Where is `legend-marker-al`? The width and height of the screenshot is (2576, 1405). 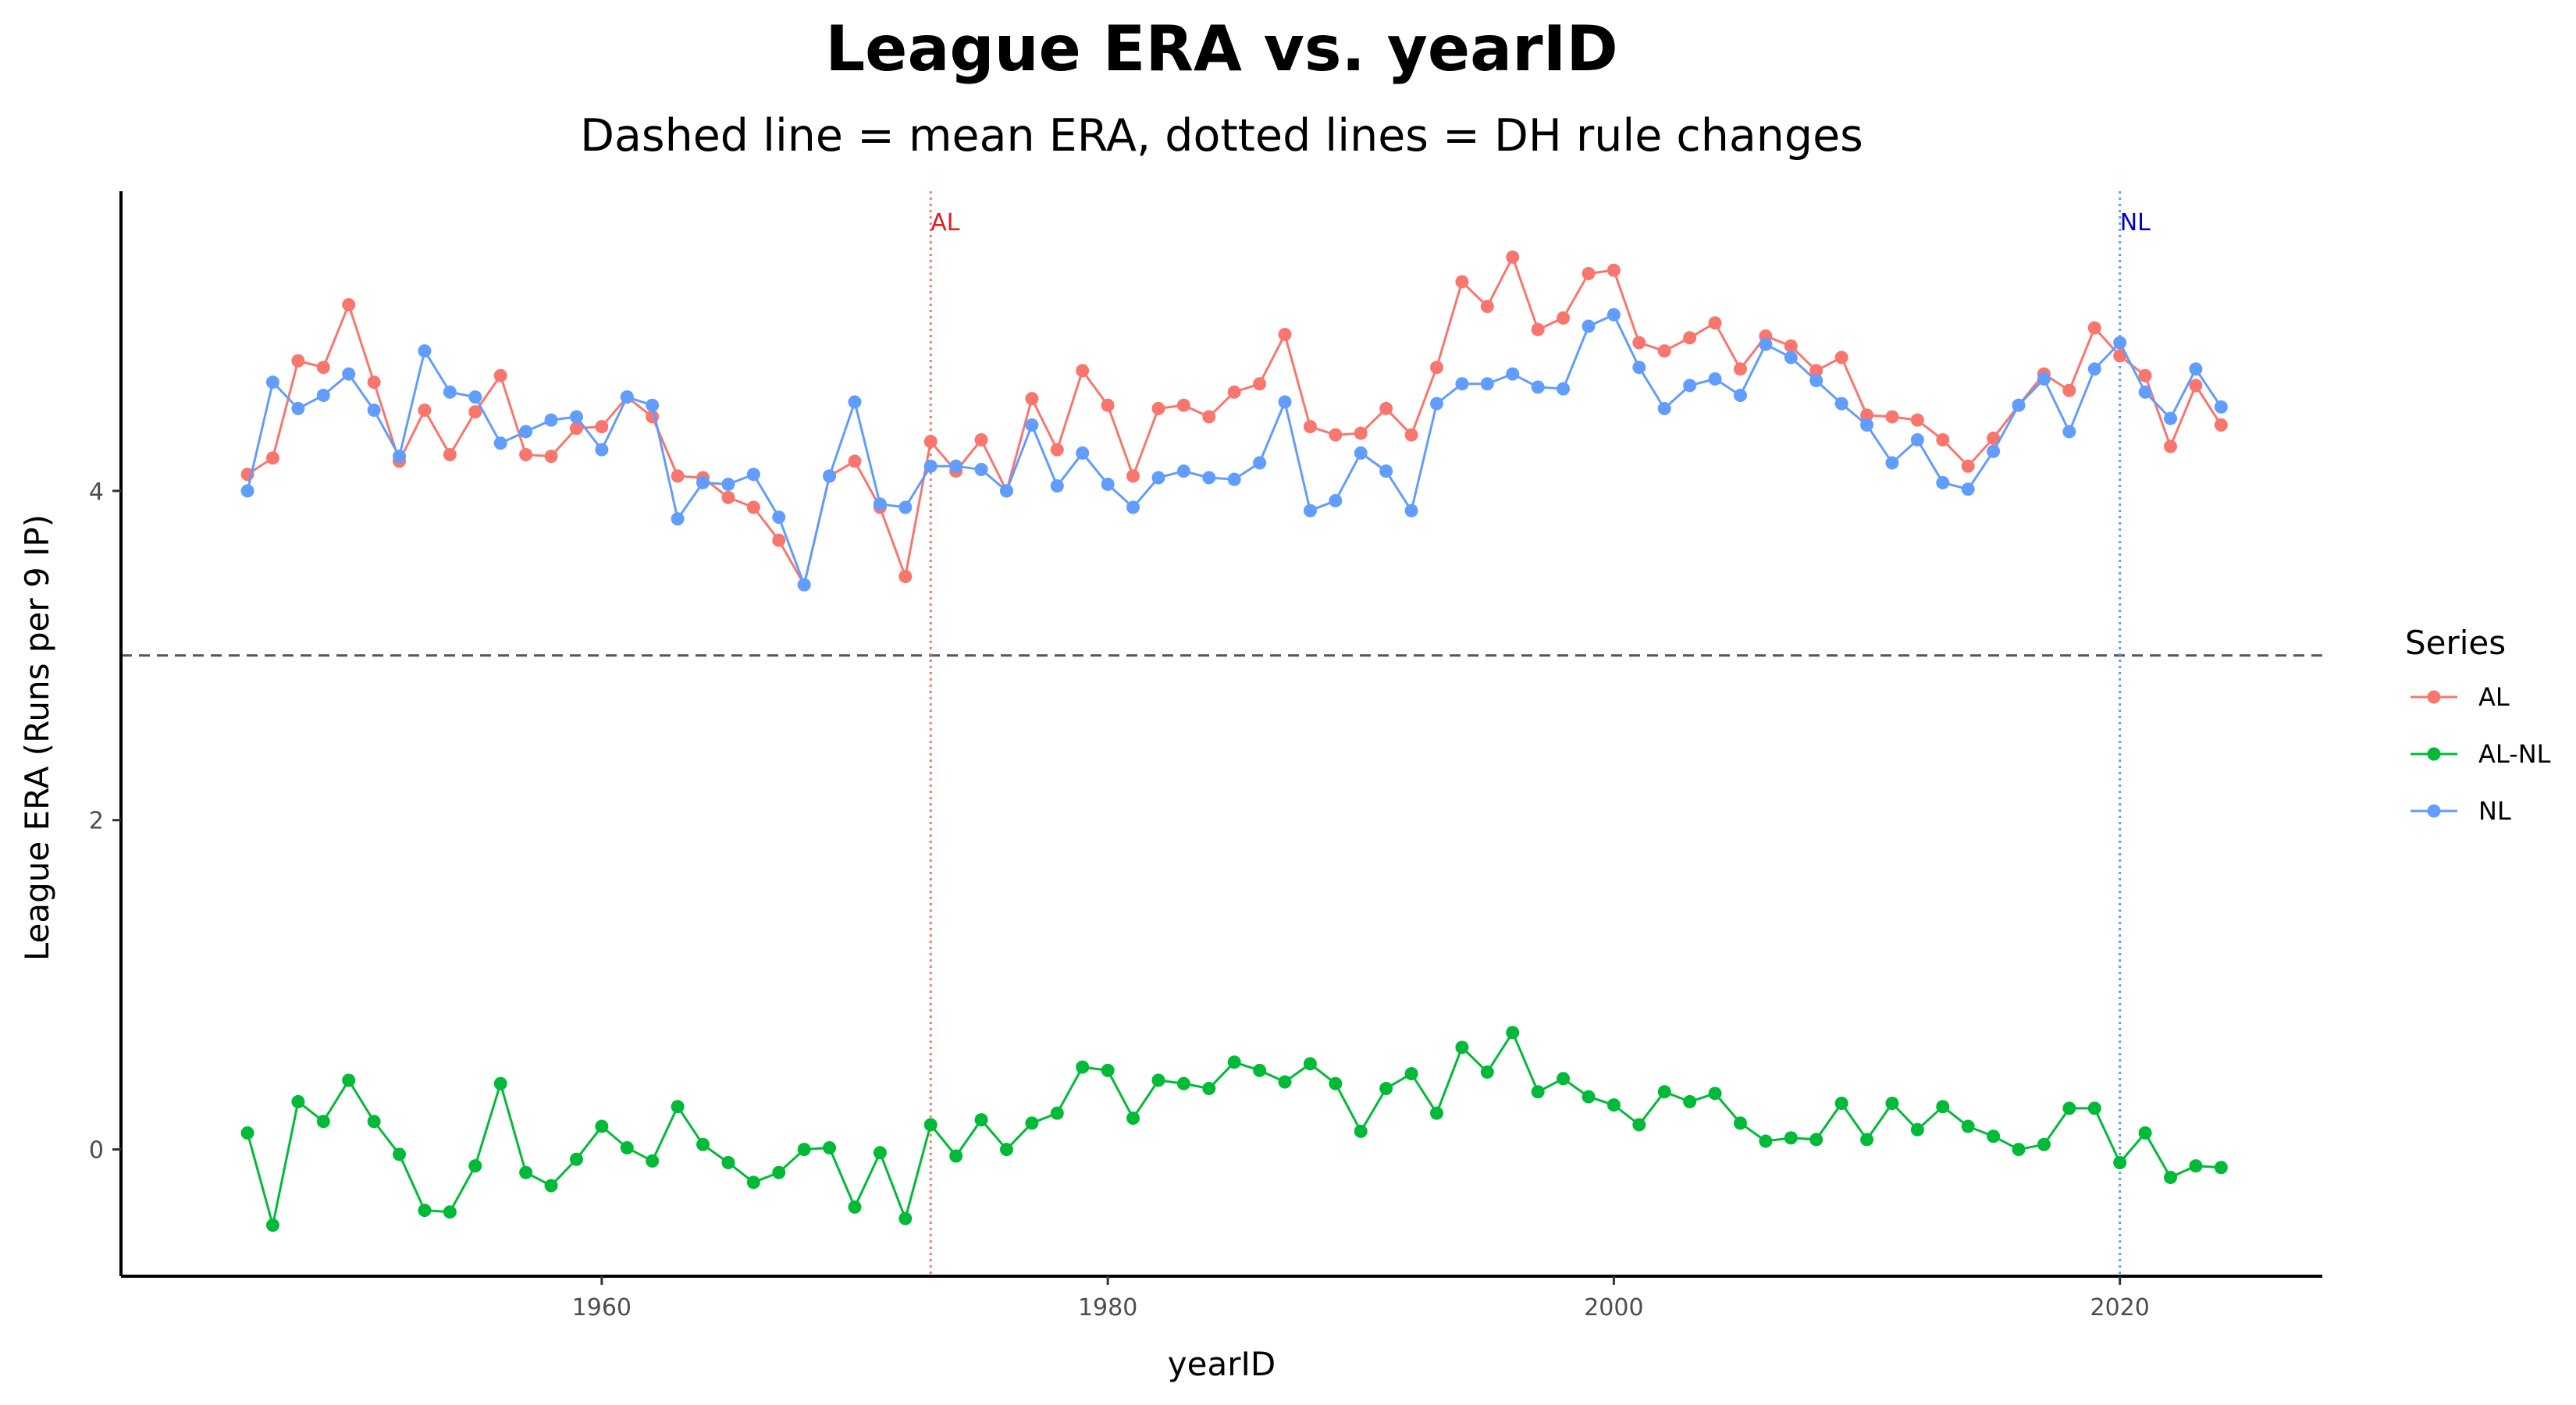 legend-marker-al is located at coordinates (2434, 697).